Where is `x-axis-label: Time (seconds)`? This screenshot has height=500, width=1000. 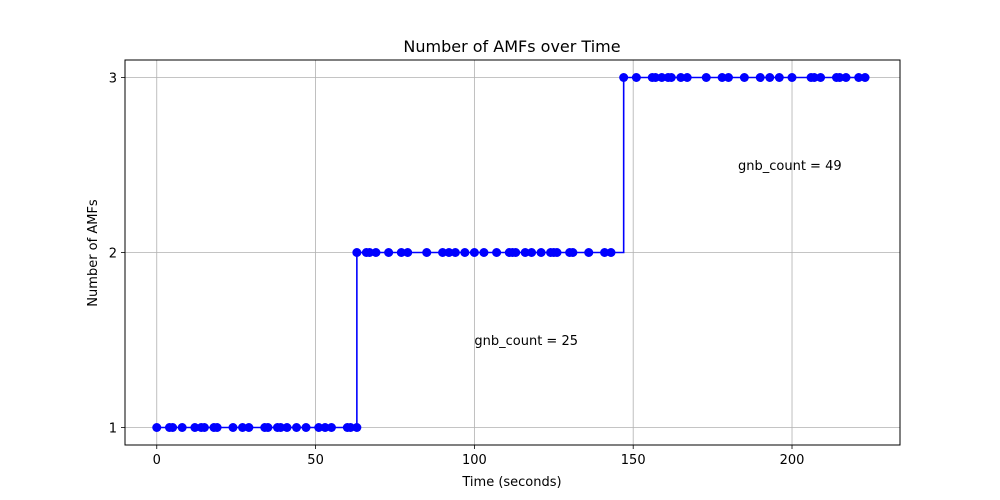
x-axis-label: Time (seconds) is located at coordinates (511, 482).